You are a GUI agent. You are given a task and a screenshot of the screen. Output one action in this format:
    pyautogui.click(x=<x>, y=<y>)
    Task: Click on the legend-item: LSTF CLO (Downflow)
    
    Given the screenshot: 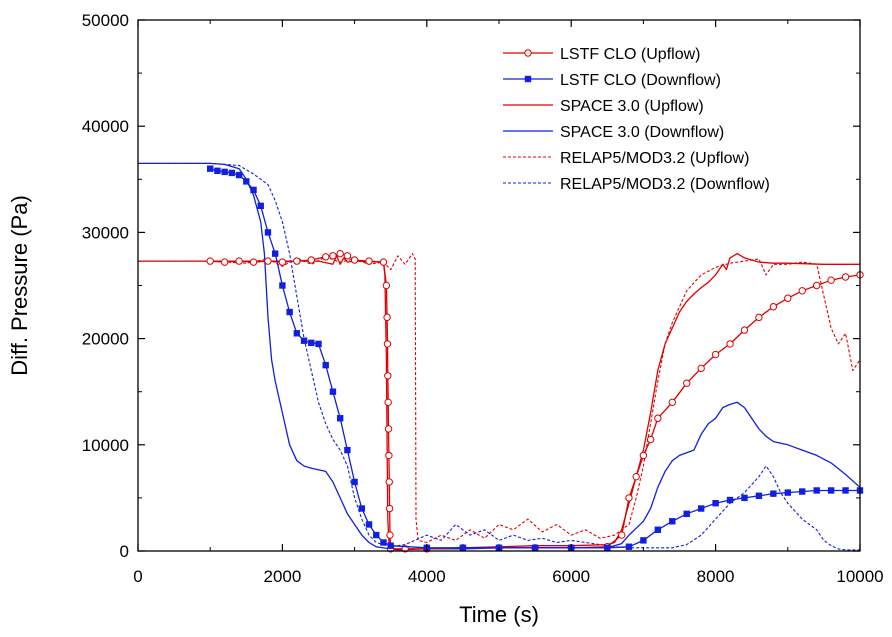 What is the action you would take?
    pyautogui.click(x=612, y=80)
    